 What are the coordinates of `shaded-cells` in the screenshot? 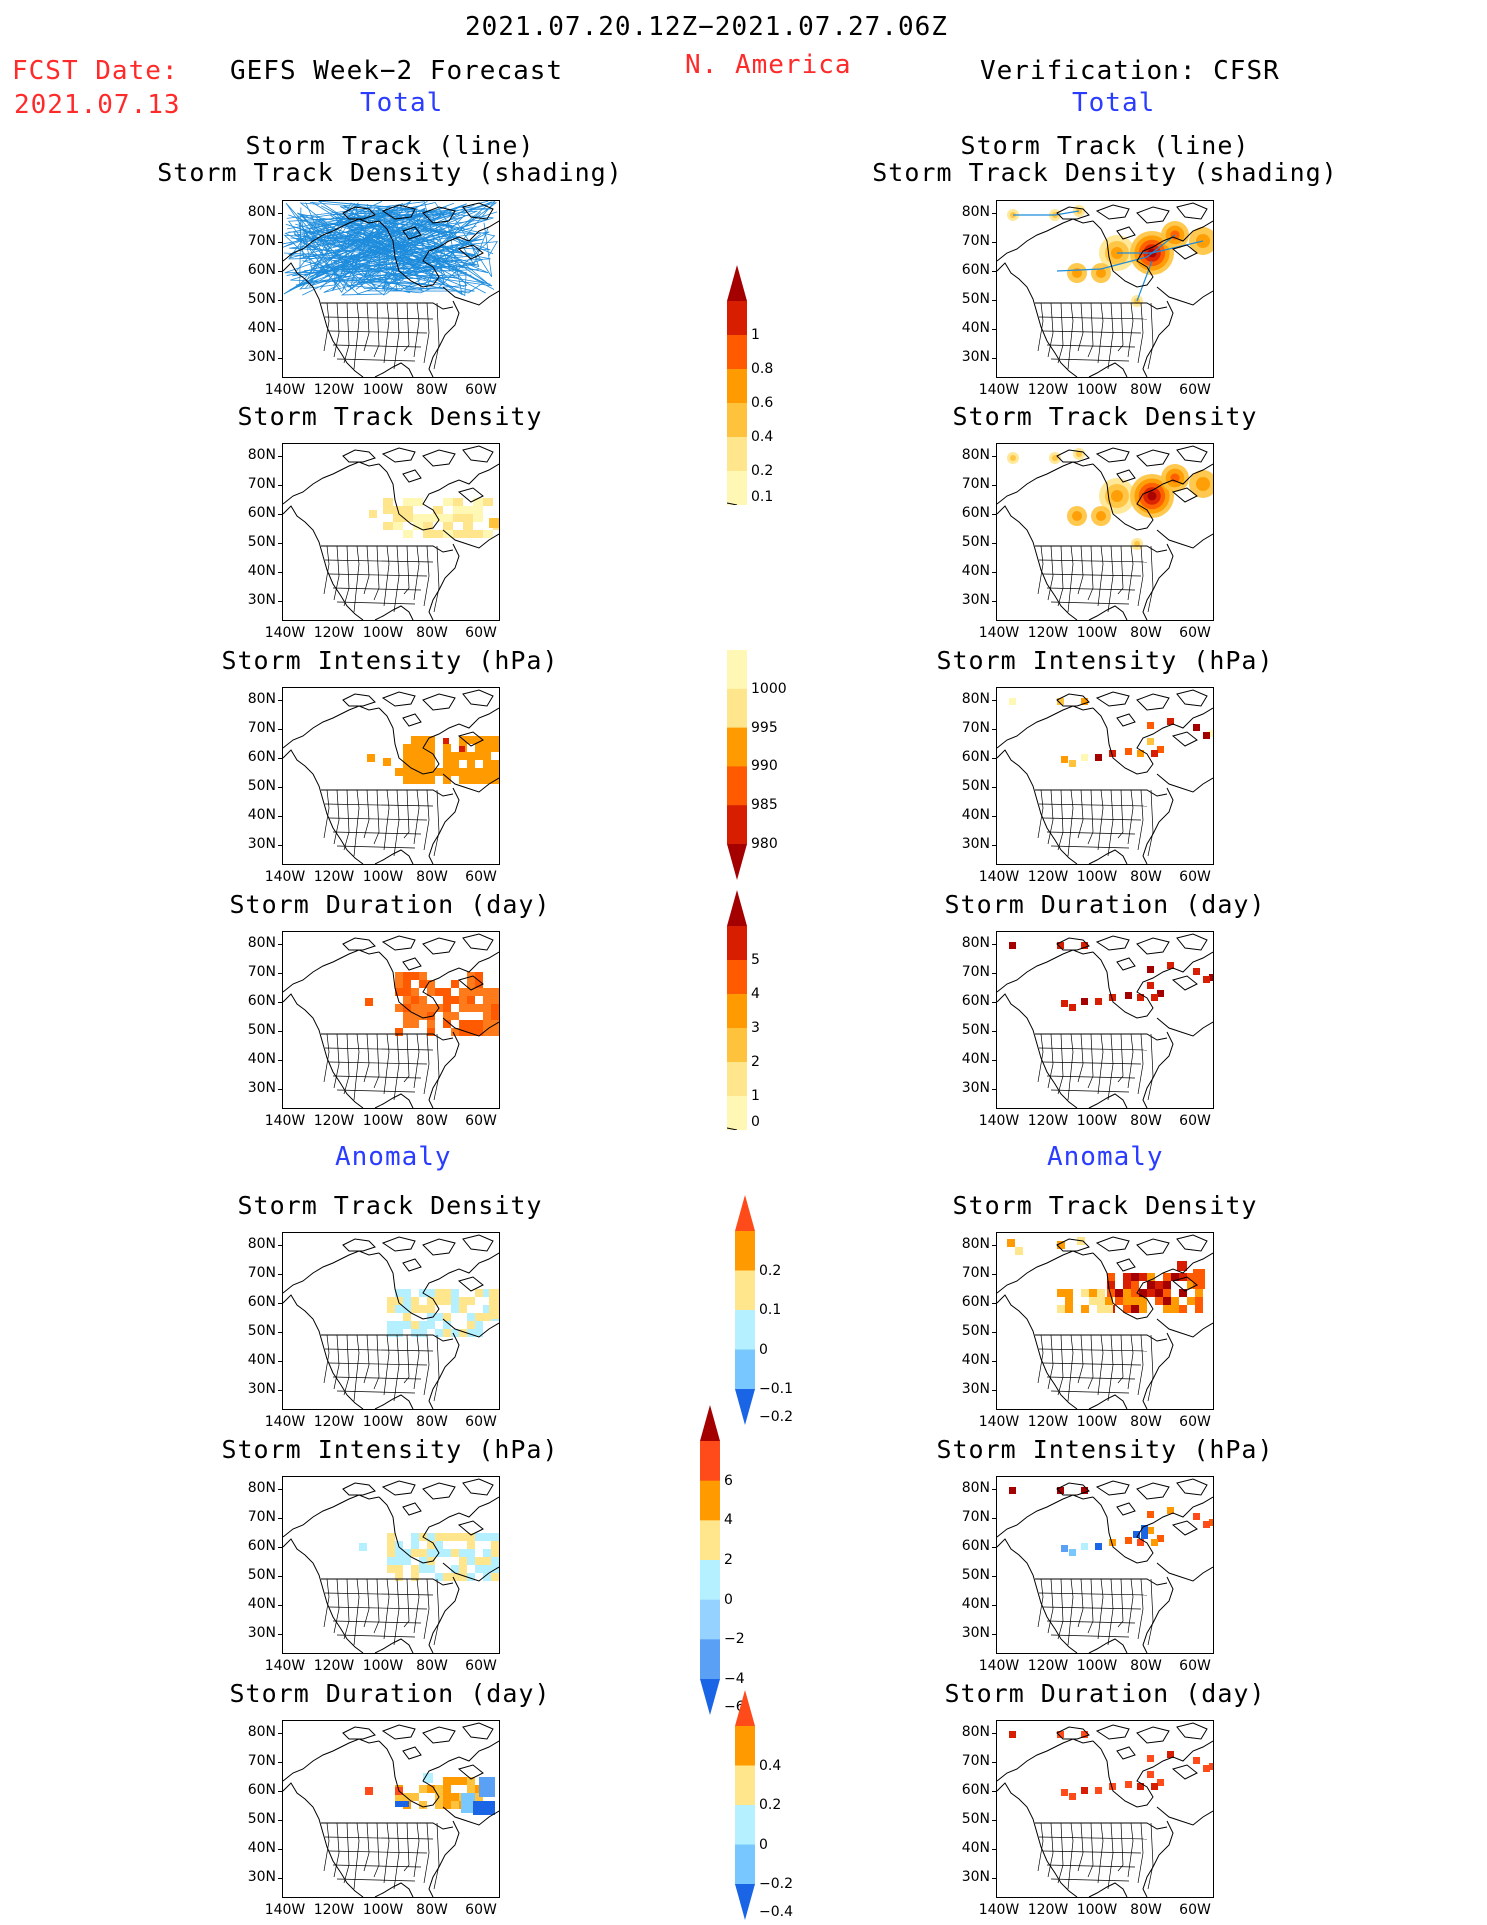 It's located at (430, 1794).